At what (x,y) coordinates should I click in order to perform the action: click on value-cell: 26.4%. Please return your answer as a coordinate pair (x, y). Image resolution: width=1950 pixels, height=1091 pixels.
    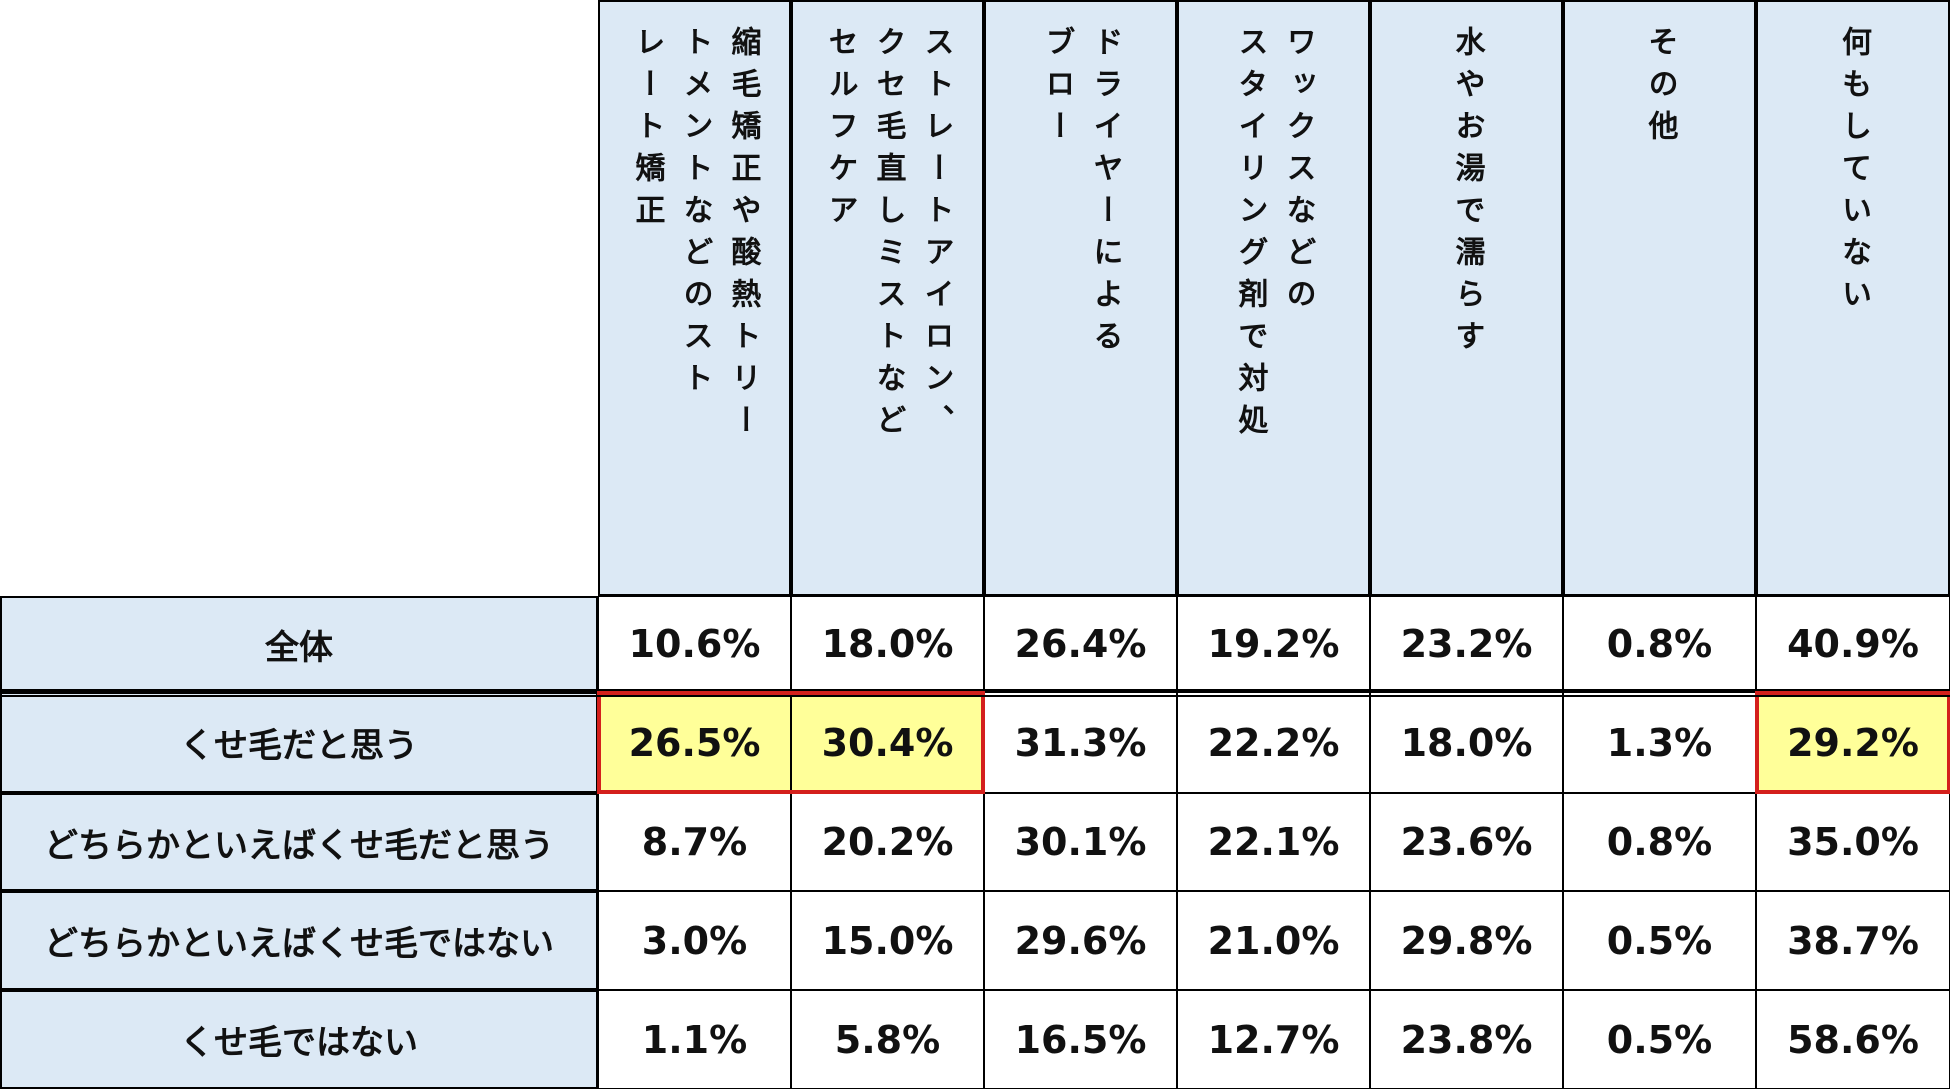
    Looking at the image, I should click on (1080, 644).